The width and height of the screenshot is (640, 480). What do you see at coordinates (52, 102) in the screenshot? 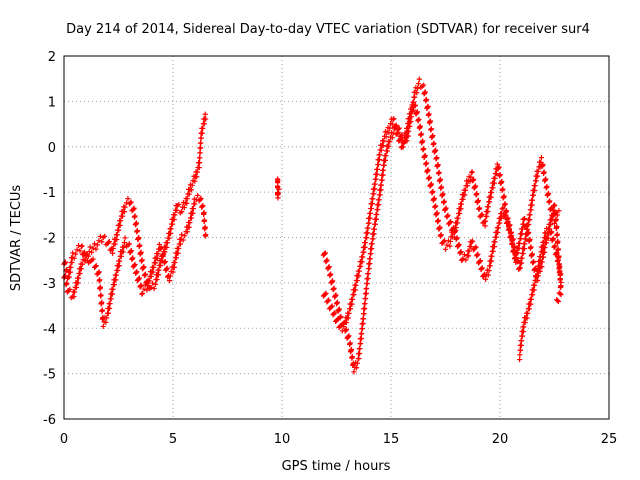
I see `y-tick-label: 1` at bounding box center [52, 102].